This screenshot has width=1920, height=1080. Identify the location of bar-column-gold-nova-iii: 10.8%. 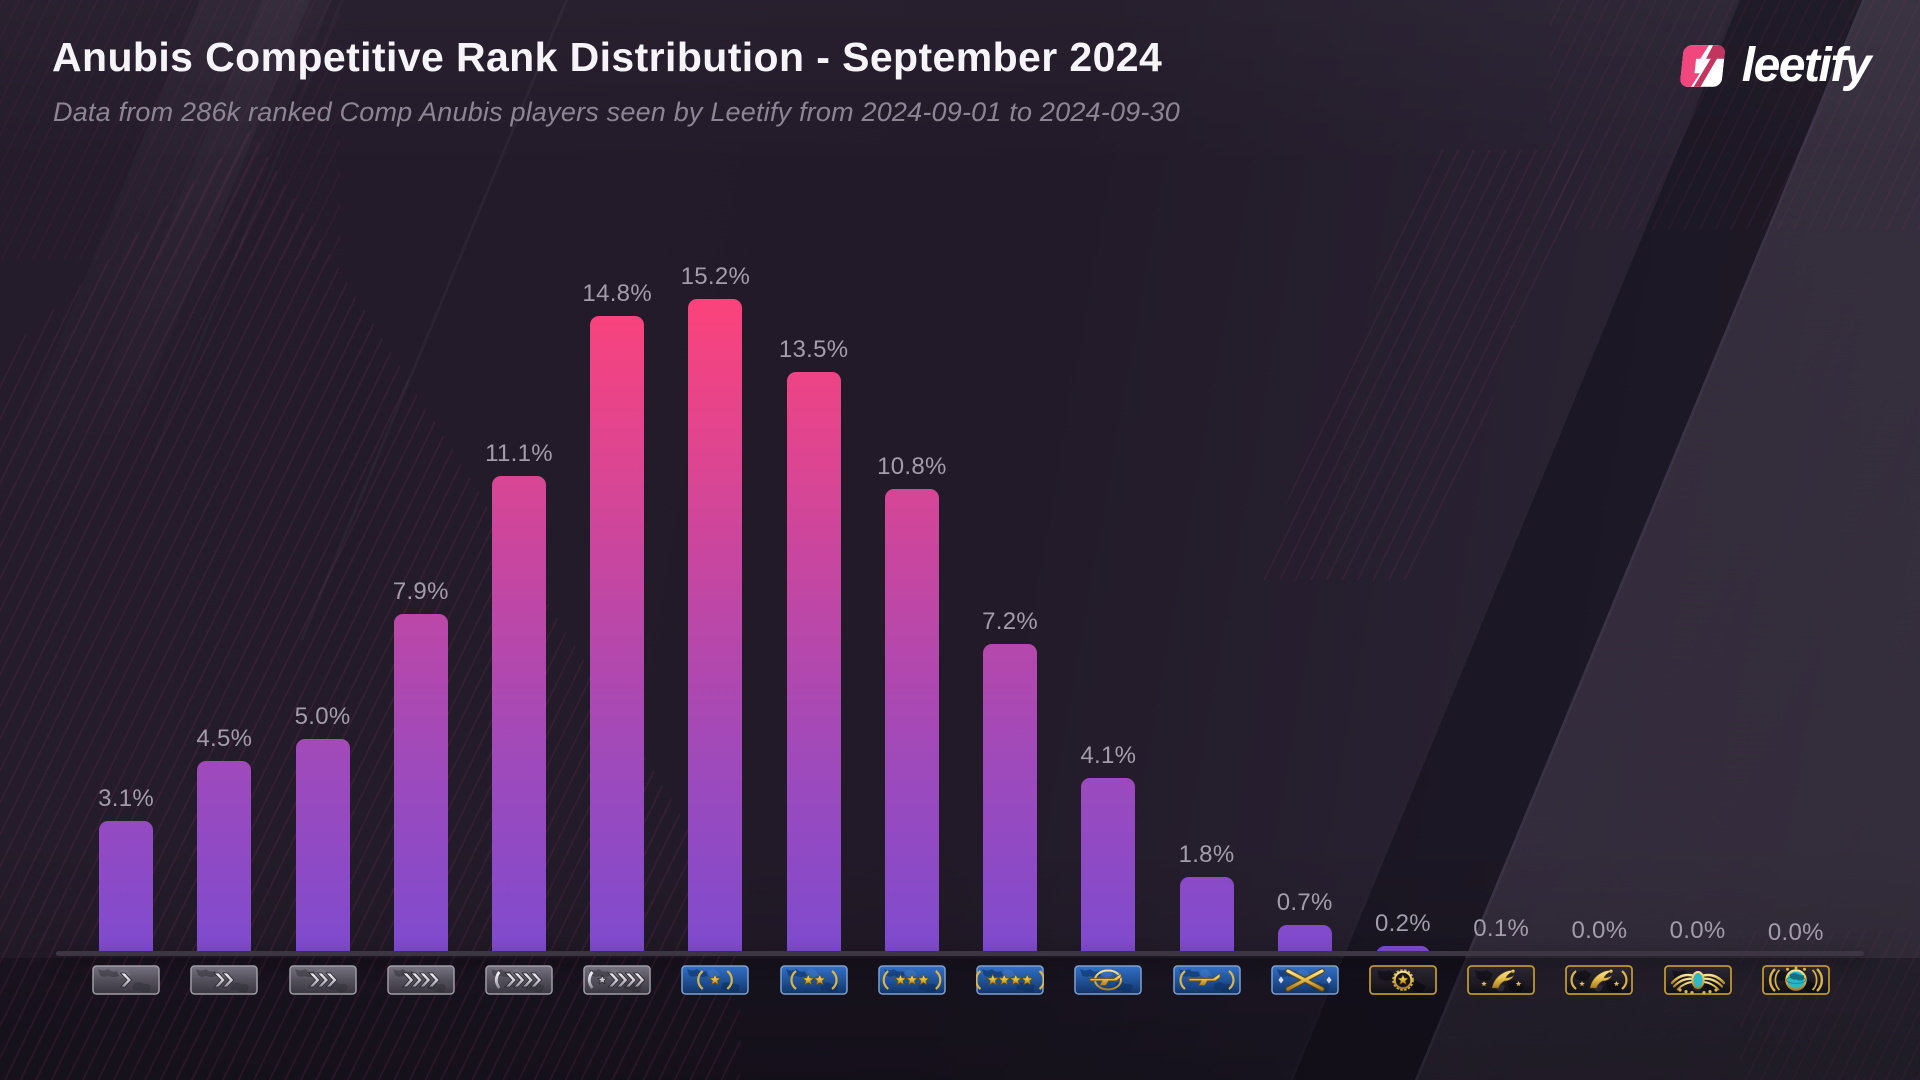
(912, 547).